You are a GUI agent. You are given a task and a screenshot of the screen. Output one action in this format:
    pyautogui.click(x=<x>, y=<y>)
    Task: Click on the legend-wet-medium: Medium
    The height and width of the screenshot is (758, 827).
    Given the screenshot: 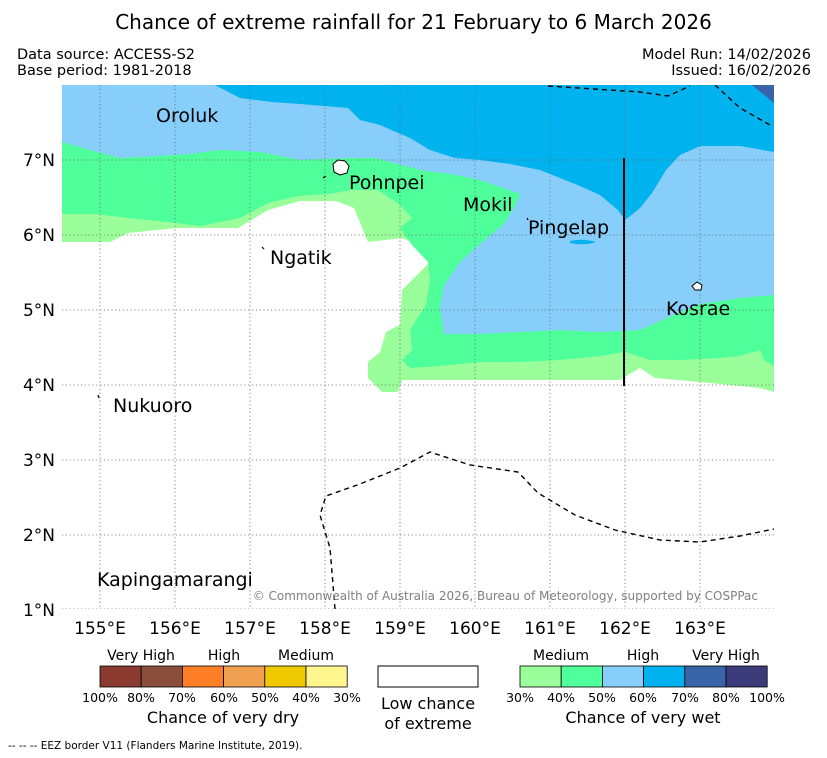 What is the action you would take?
    pyautogui.click(x=561, y=656)
    